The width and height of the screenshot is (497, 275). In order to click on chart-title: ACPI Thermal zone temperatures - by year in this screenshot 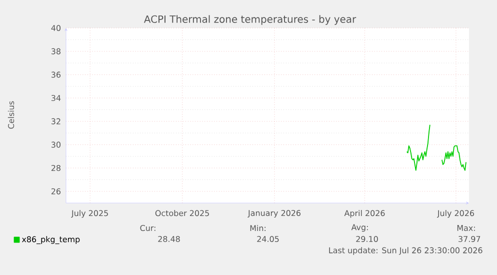, I will do `click(250, 20)`.